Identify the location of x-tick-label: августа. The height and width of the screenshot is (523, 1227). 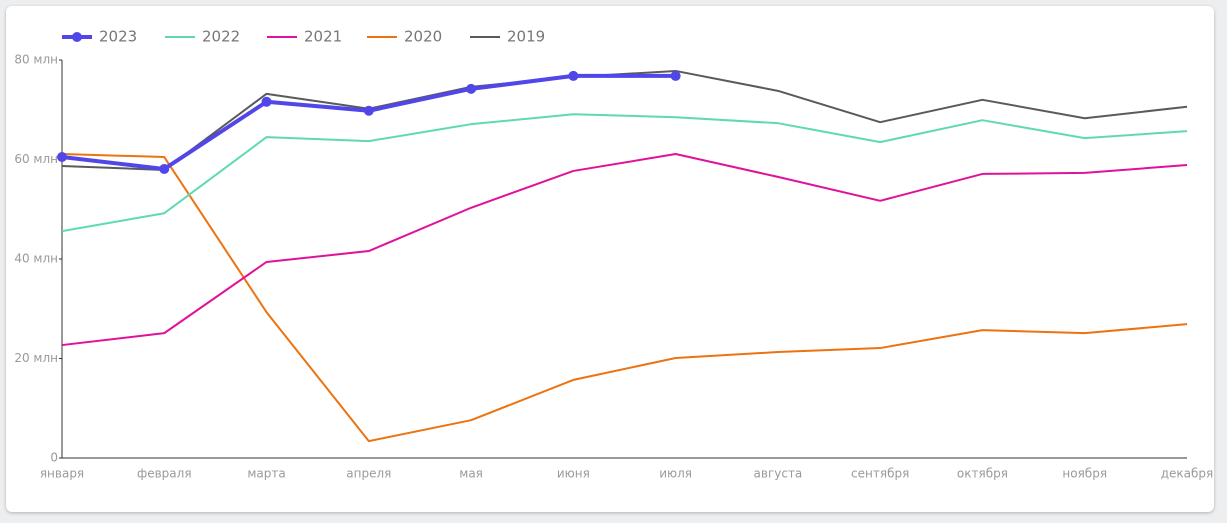
(778, 474).